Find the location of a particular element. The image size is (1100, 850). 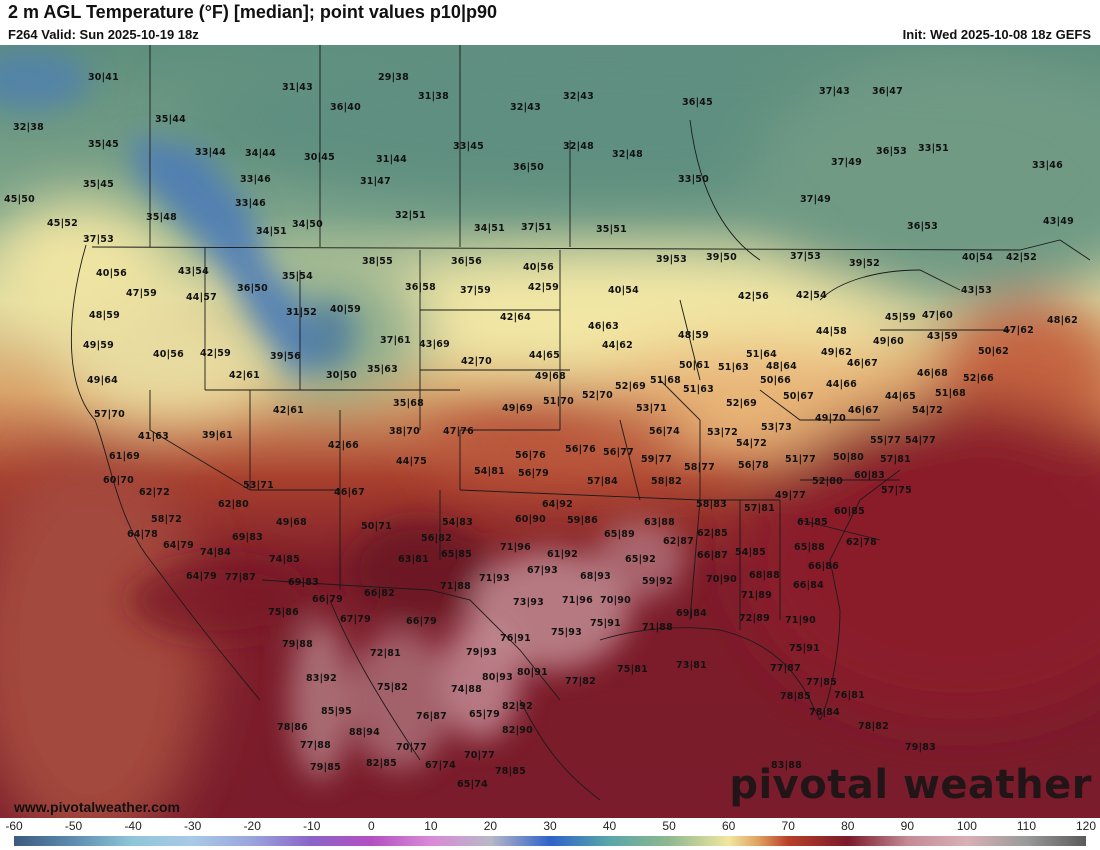

point-value: 38|55 is located at coordinates (377, 261).